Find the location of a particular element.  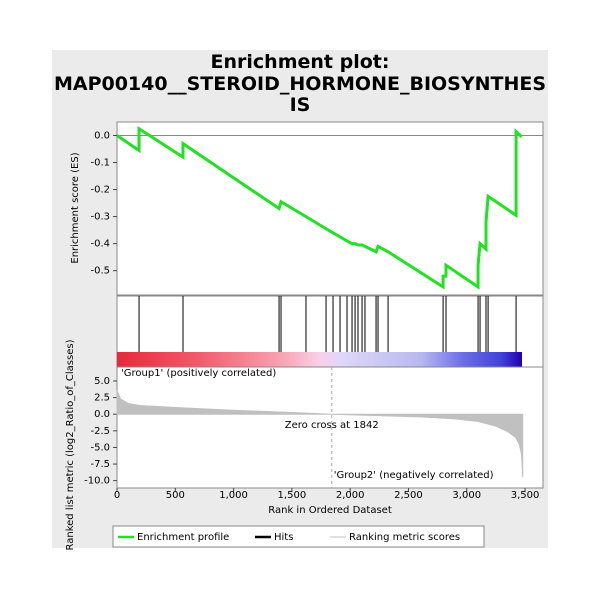

x-axis-label: Rank in Ordered Dataset is located at coordinates (330, 510).